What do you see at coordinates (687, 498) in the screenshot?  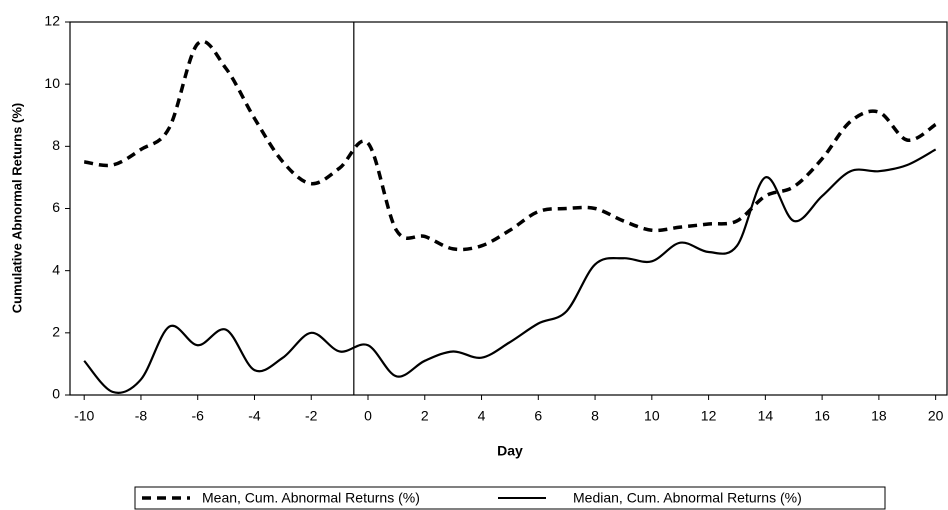 I see `legend-label: Median, Cum. Abnormal Returns (%)` at bounding box center [687, 498].